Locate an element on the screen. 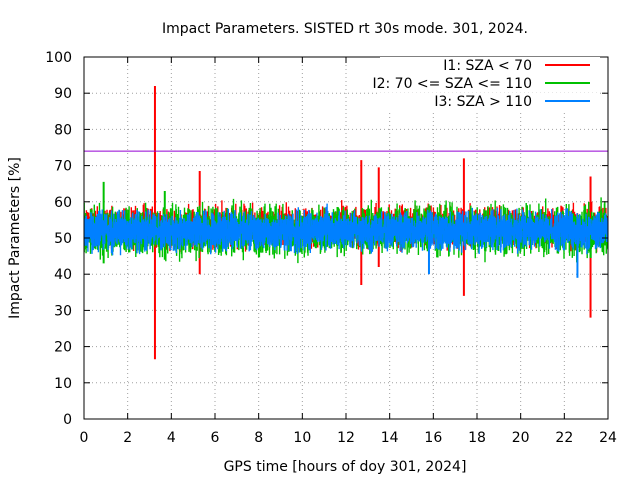  legend-entry-label: I3: SZA > 110 is located at coordinates (483, 102).